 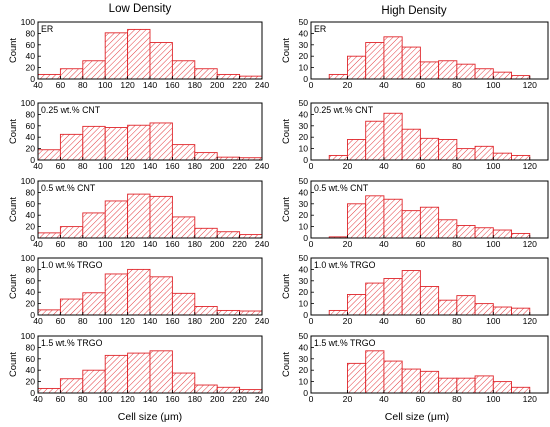 I want to click on x-tick-label: 20, so click(x=348, y=85).